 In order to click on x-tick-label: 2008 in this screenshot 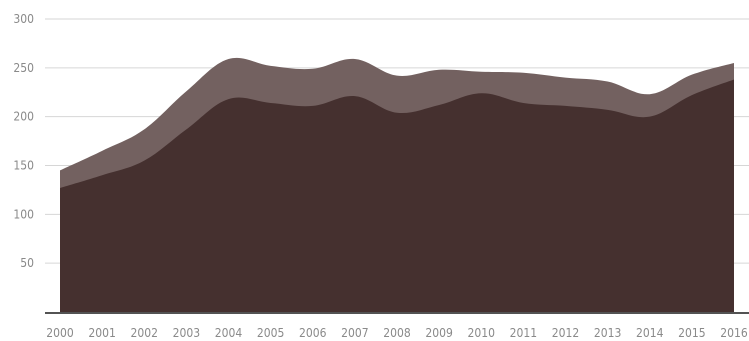, I will do `click(397, 333)`.